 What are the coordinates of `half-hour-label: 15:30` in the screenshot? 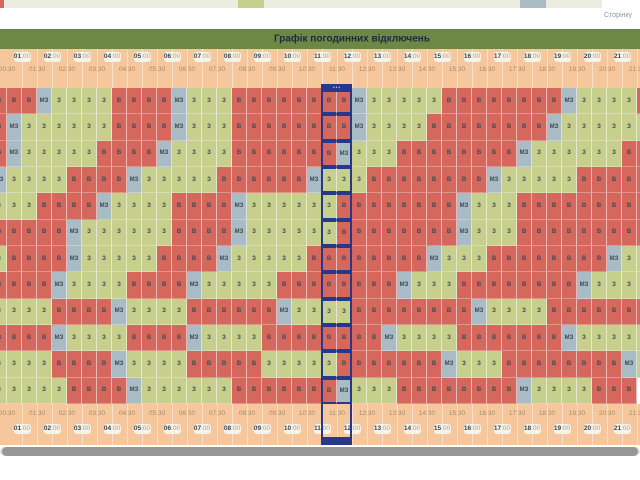 It's located at (457, 413).